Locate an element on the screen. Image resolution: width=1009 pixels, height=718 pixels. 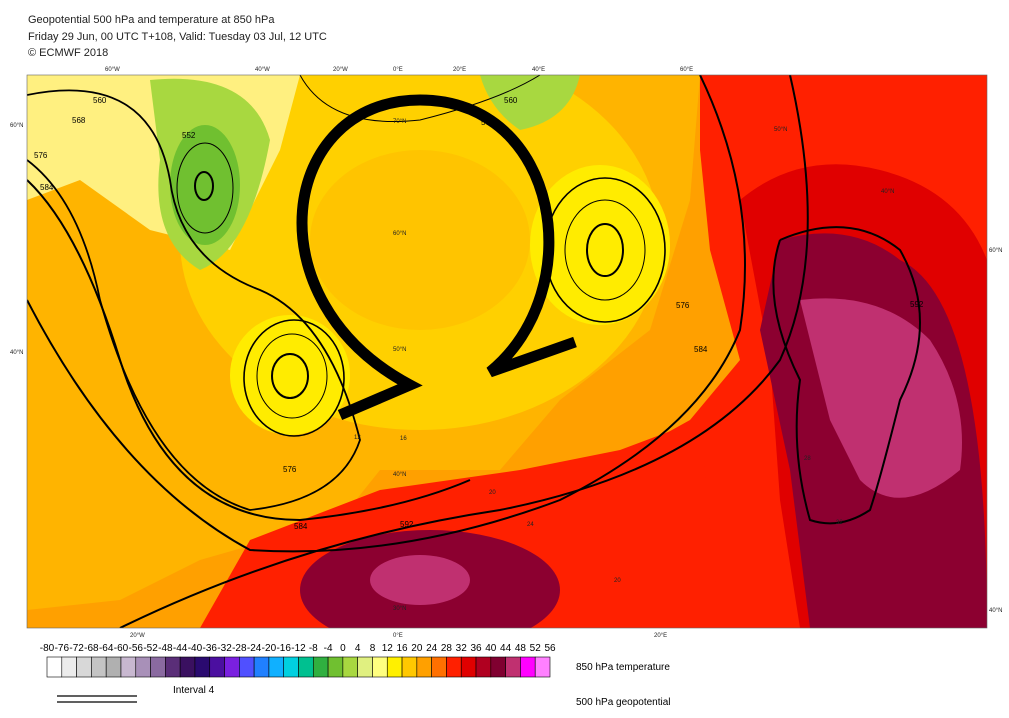
colorbar-label: -60 is located at coordinates (121, 648).